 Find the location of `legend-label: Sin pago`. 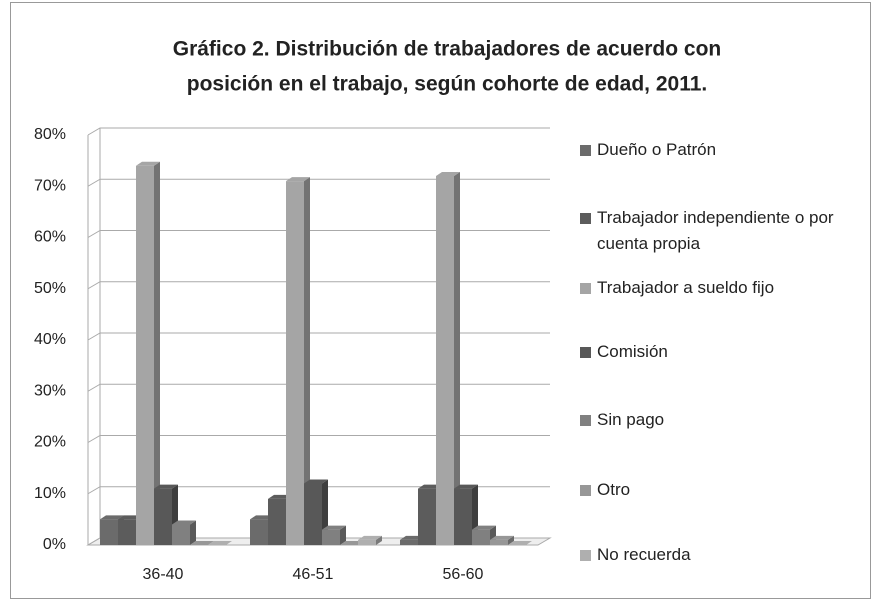

legend-label: Sin pago is located at coordinates (631, 419).